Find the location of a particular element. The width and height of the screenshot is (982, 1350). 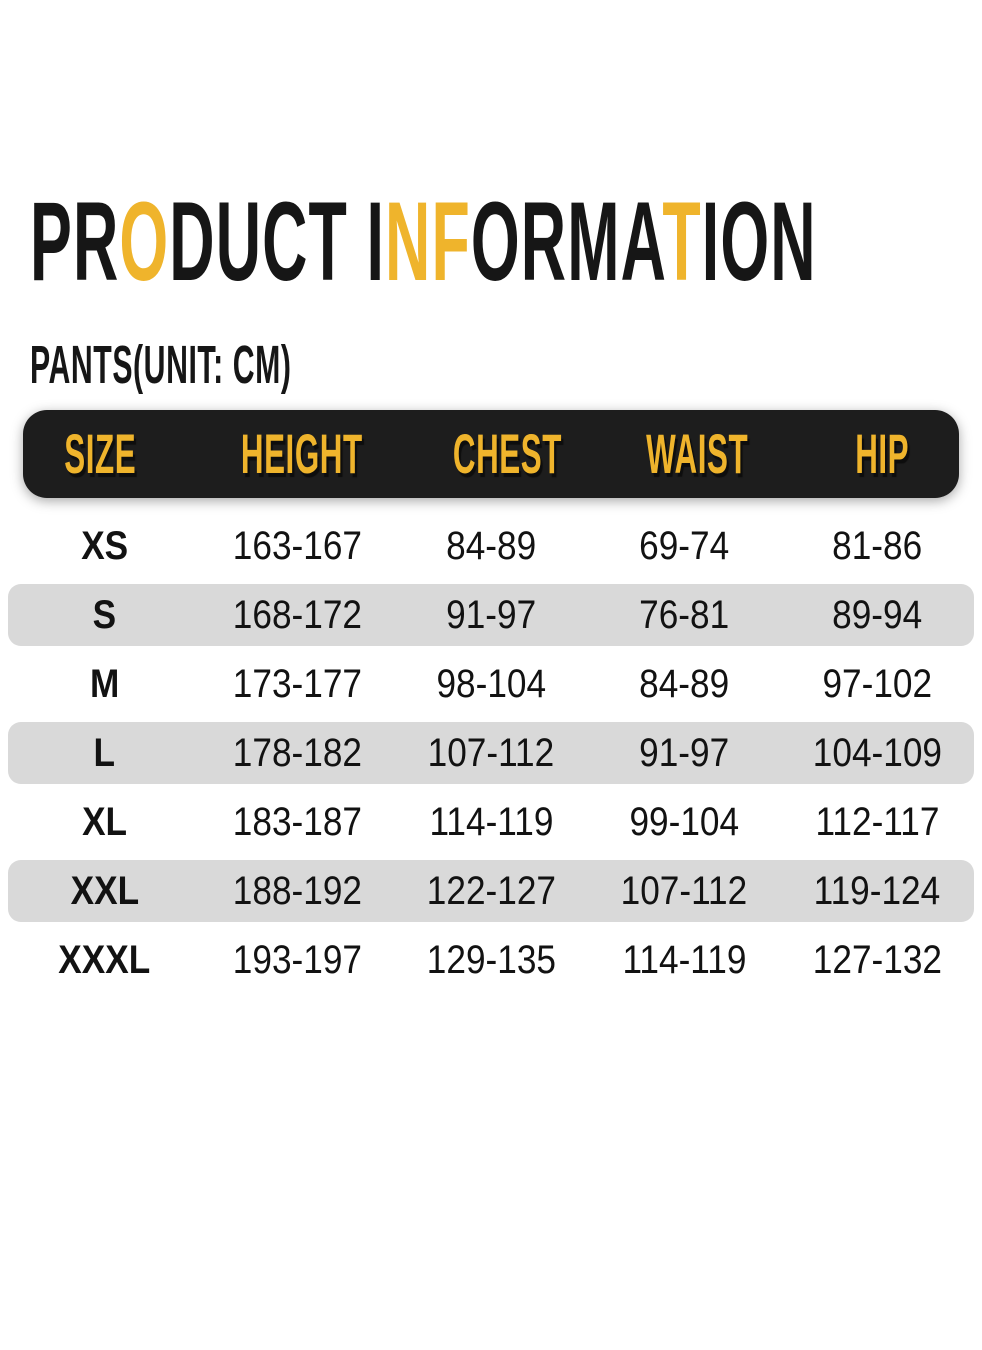

cell-text: 127-132 is located at coordinates (877, 960).